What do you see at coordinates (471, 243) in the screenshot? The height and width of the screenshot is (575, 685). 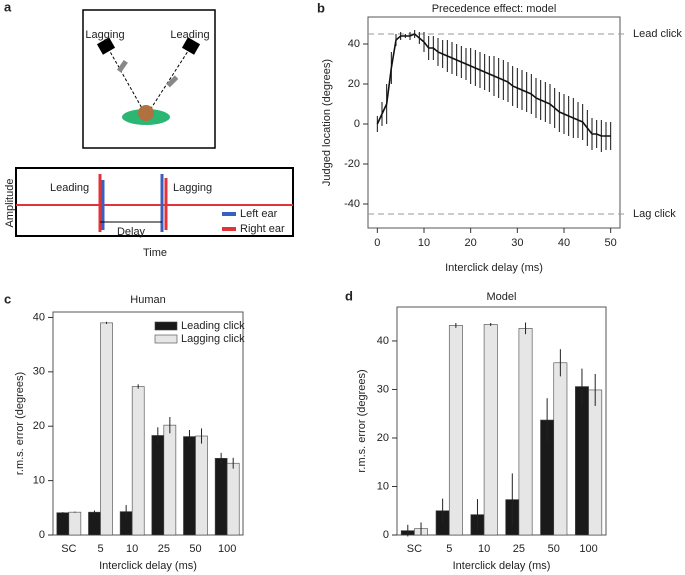 I see `x-tick-label: 20` at bounding box center [471, 243].